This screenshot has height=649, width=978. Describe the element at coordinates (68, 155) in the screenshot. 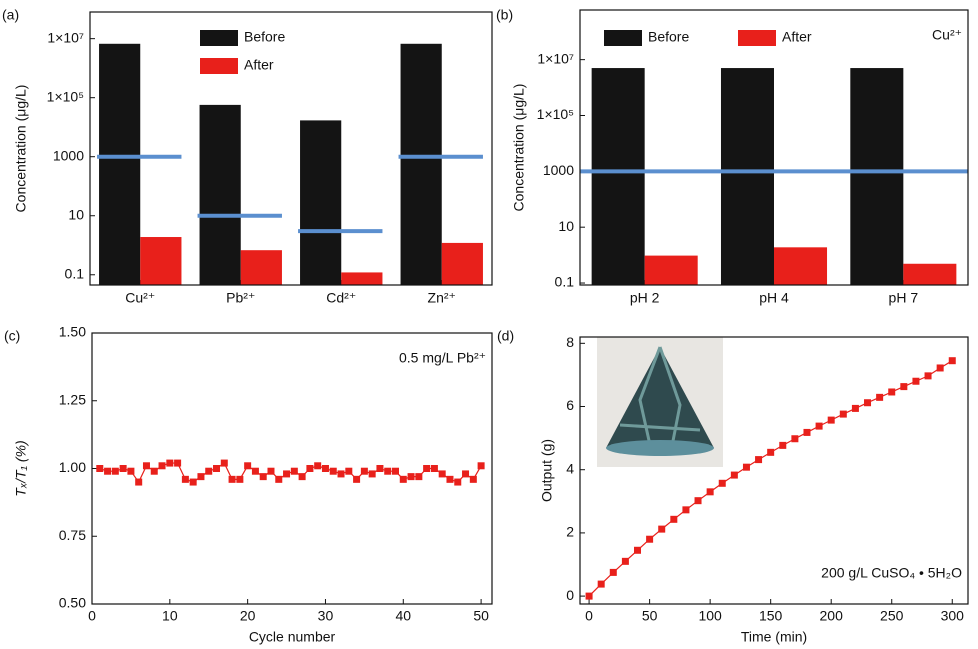

I see `y-tick-label: 1000` at that location.